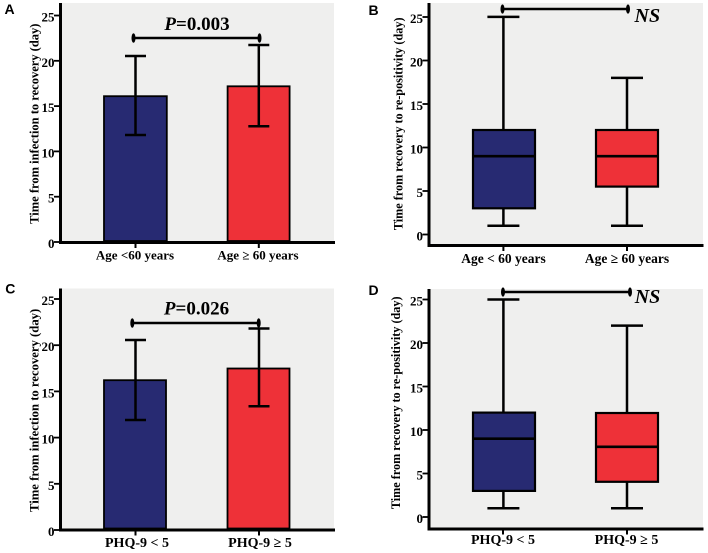 This screenshot has height=553, width=708. I want to click on svg-text: P=0.003, so click(196, 24).